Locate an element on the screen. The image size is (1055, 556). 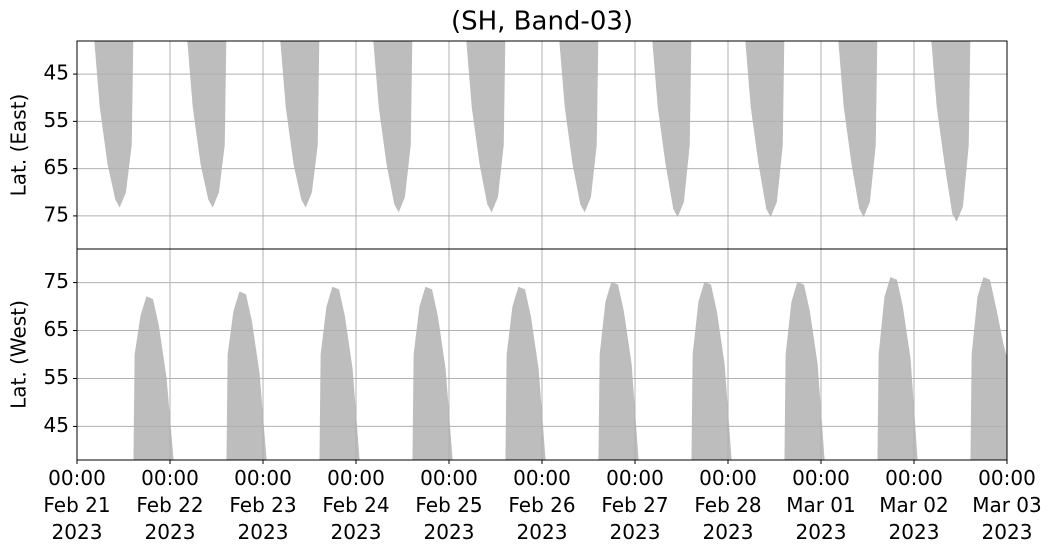
x-tick-label: 00:00 Feb 22 2023 is located at coordinates (170, 505).